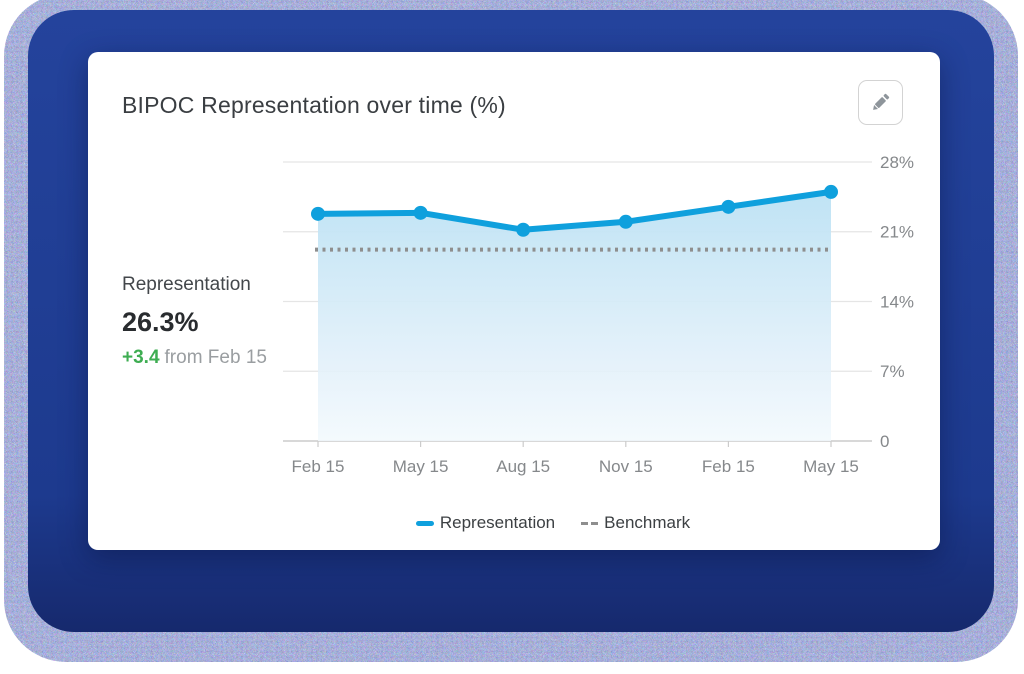  Describe the element at coordinates (215, 357) in the screenshot. I see `stat-delta-context: from Feb 15` at that location.